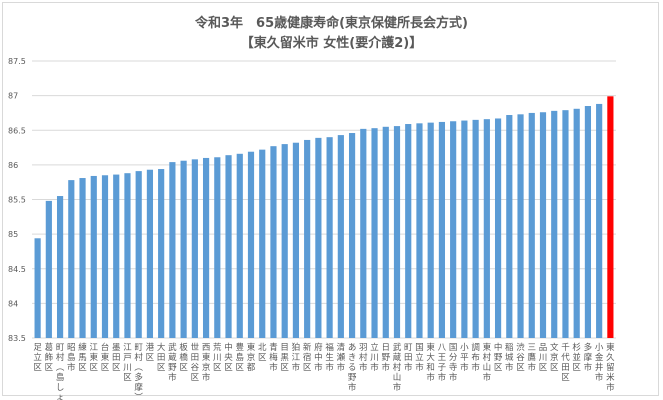 The width and height of the screenshot is (663, 400). What do you see at coordinates (105, 357) in the screenshot?
I see `x-tick-label: 台東区` at bounding box center [105, 357].